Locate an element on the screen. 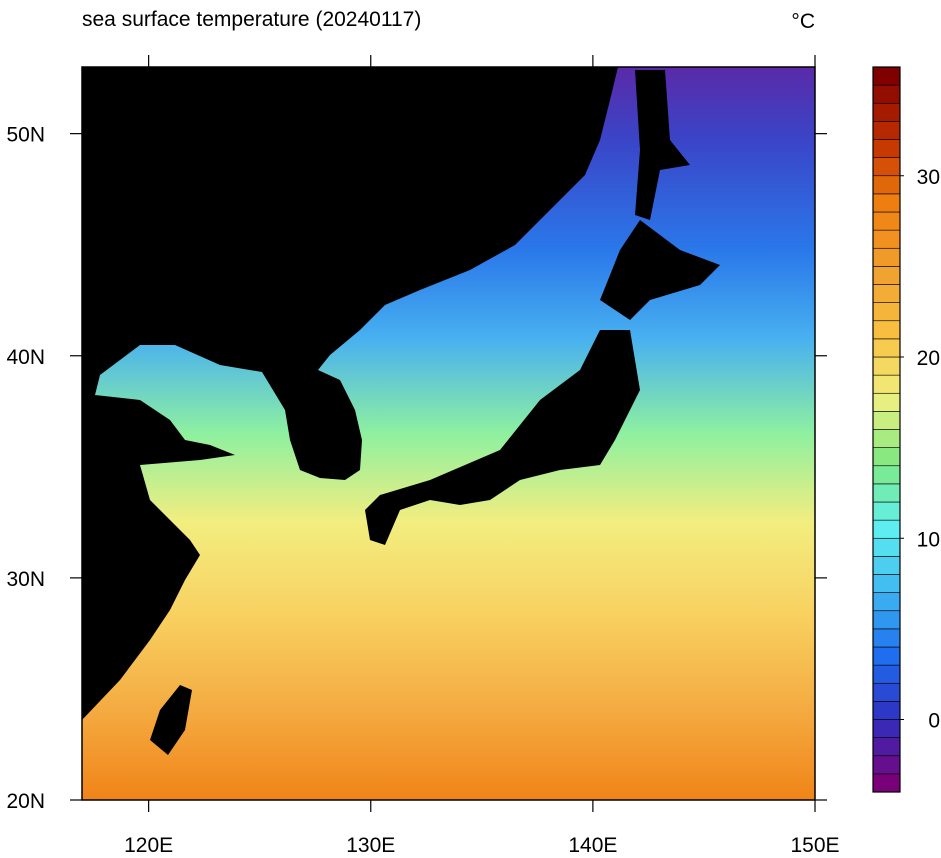  y-tick-label: 20N is located at coordinates (25, 801).